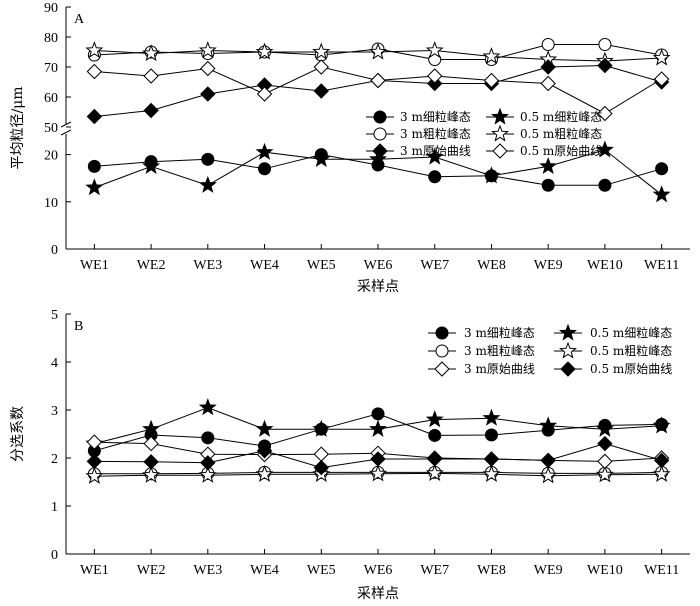 The height and width of the screenshot is (606, 700). Describe the element at coordinates (499, 350) in the screenshot. I see `panel-b-legend-label: 3 m粗粒峰态` at that location.